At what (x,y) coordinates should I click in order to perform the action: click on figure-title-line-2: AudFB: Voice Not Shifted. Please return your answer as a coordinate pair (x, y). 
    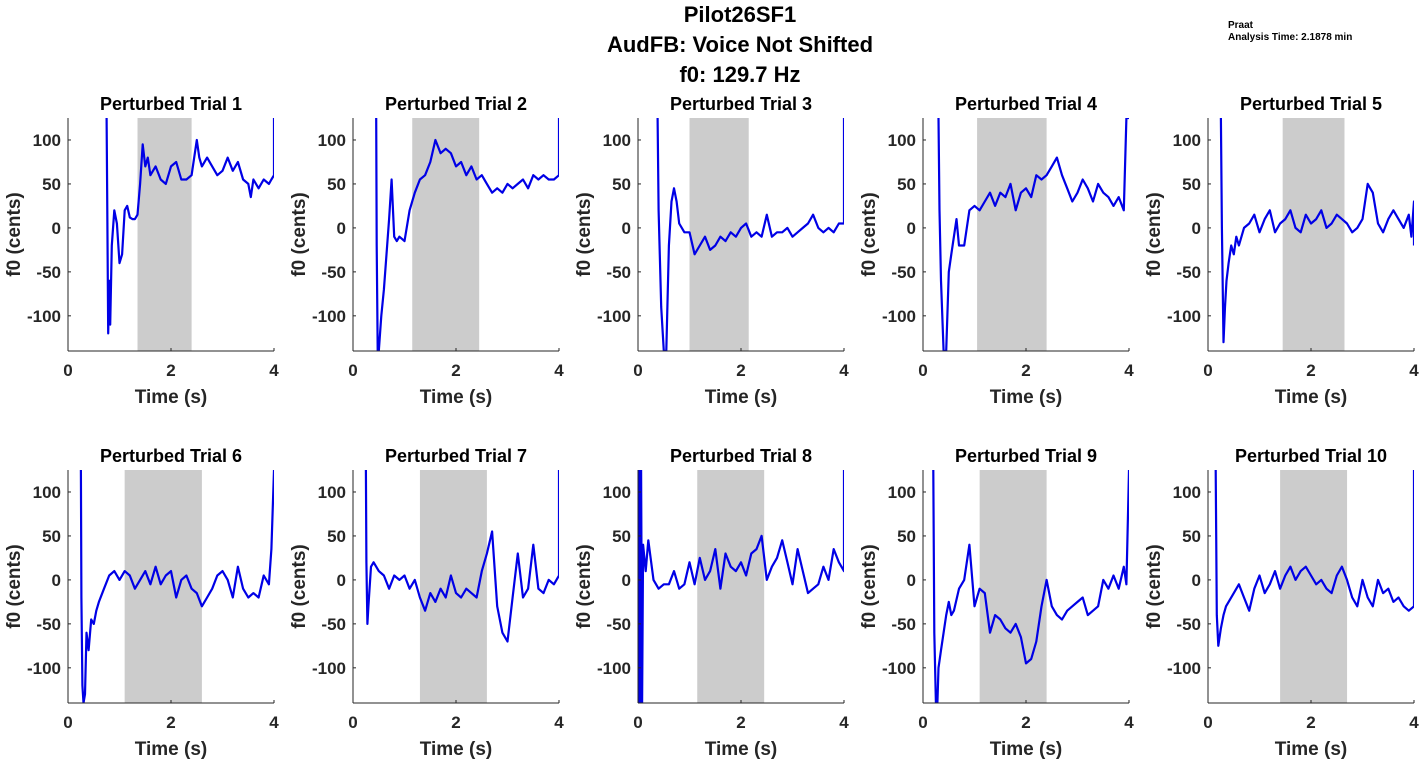
    Looking at the image, I should click on (740, 44).